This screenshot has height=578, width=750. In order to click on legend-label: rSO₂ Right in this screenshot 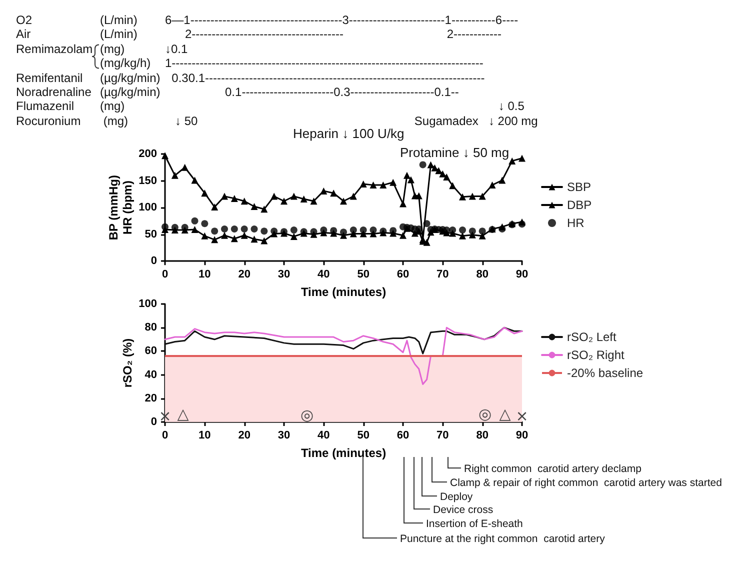, I will do `click(596, 355)`.